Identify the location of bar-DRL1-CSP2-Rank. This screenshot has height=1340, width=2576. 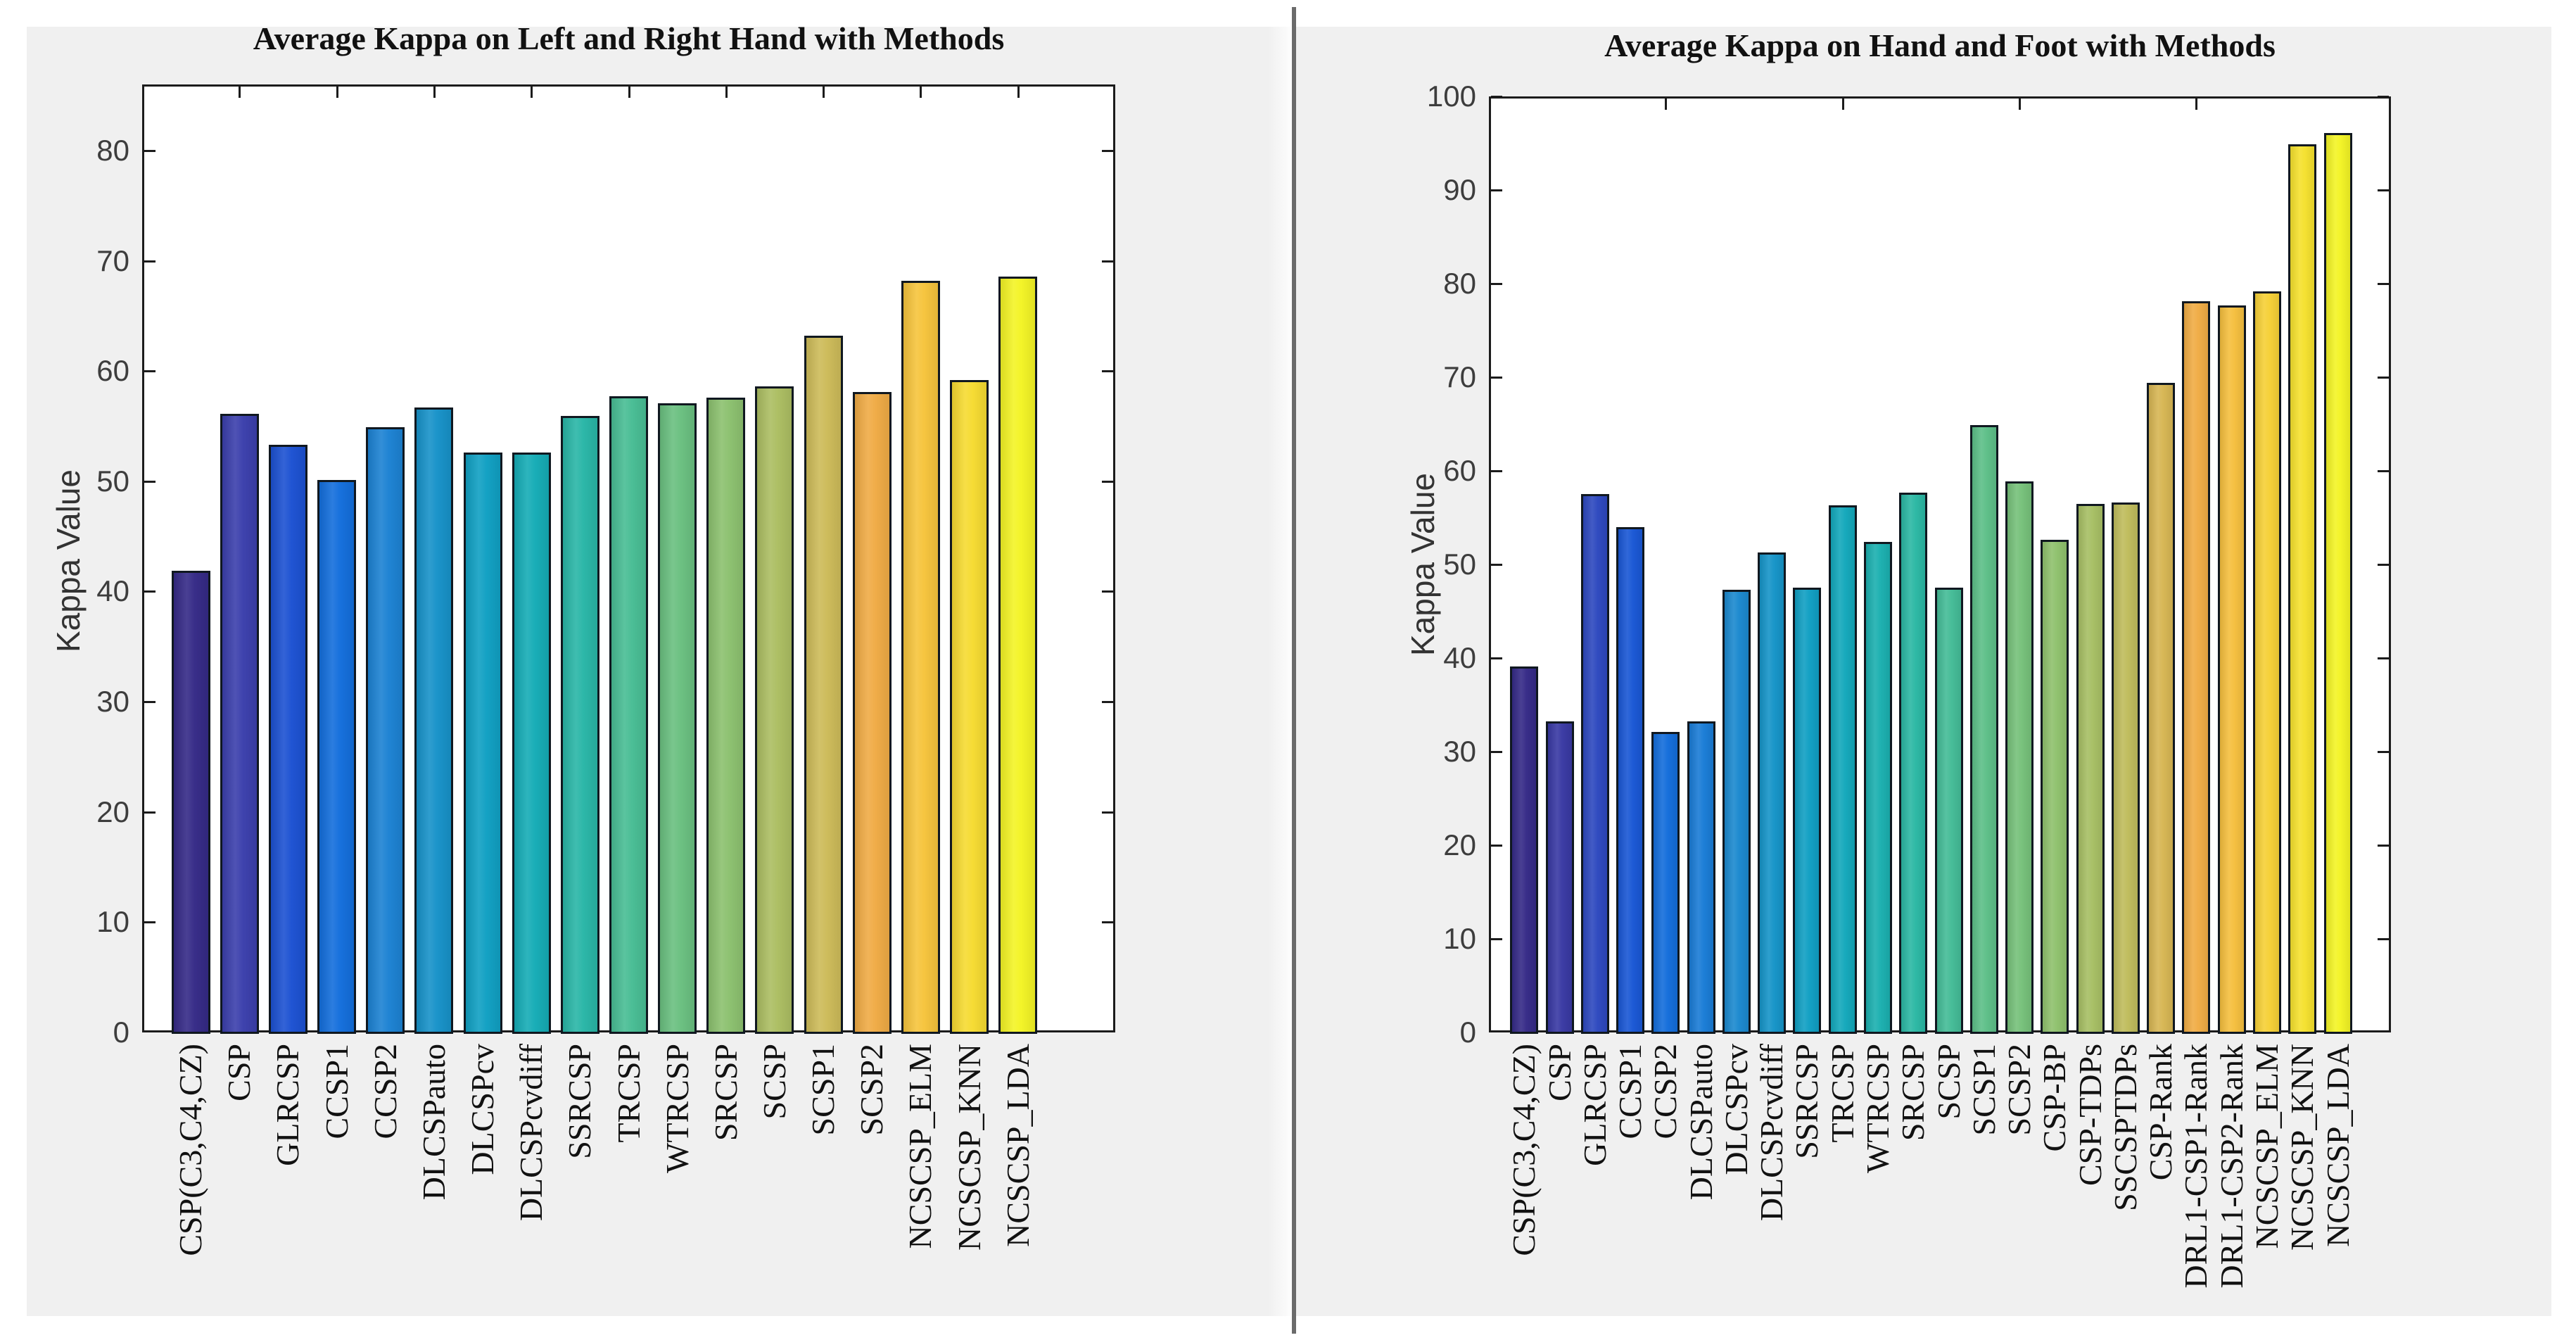
(2232, 670).